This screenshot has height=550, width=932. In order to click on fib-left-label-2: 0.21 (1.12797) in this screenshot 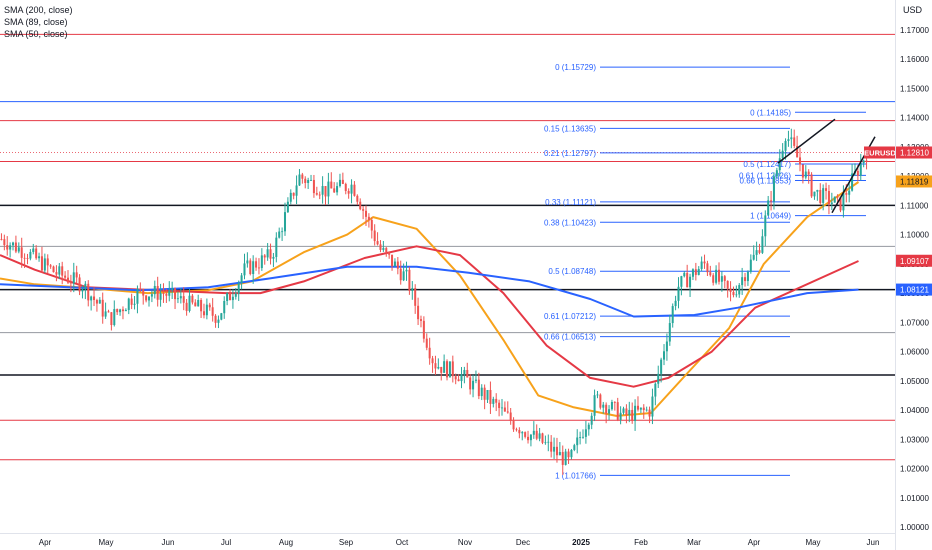, I will do `click(570, 153)`.